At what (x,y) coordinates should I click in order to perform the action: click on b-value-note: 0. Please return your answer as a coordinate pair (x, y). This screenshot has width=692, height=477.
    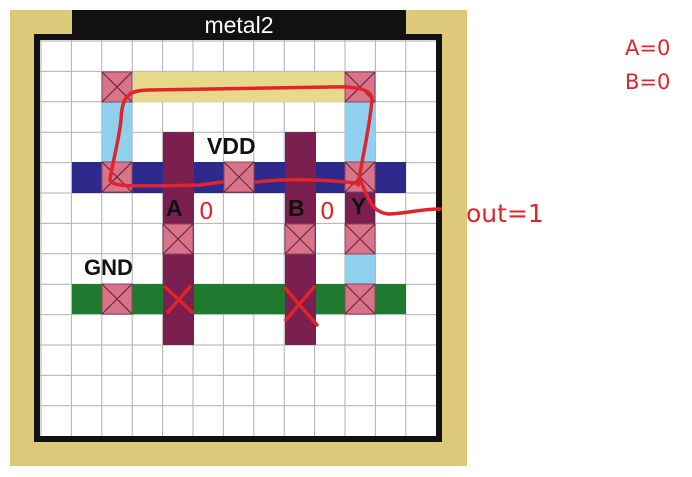
    Looking at the image, I should click on (327, 212).